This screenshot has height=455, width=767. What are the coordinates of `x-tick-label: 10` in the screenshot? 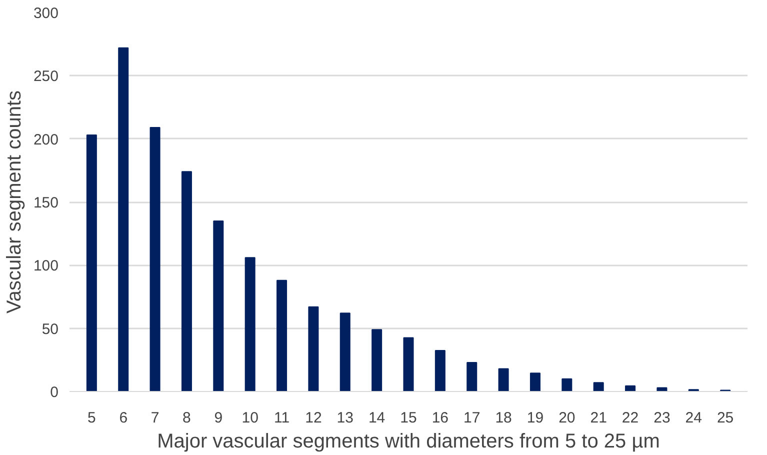 It's located at (250, 418).